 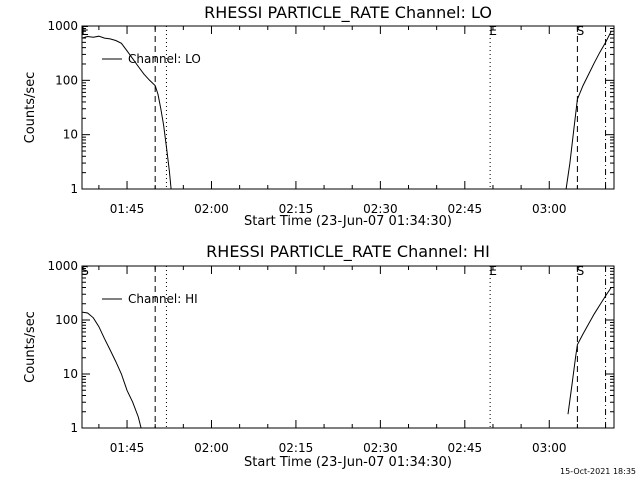 What do you see at coordinates (66, 320) in the screenshot?
I see `panel2-y-tick-label: 100` at bounding box center [66, 320].